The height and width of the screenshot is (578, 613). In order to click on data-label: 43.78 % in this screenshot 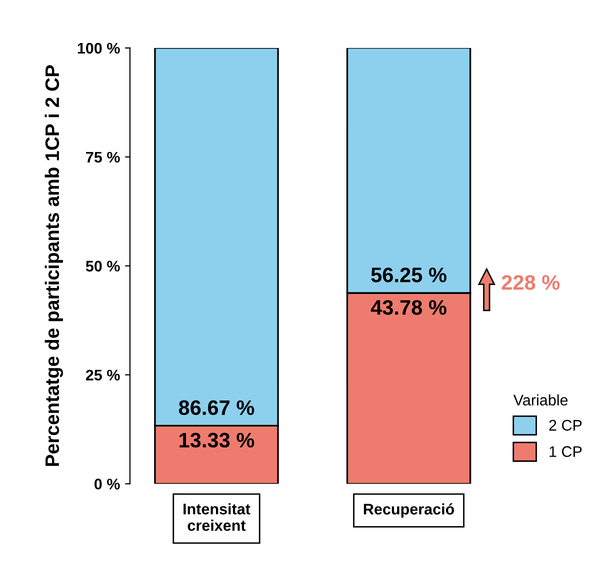, I will do `click(408, 307)`.